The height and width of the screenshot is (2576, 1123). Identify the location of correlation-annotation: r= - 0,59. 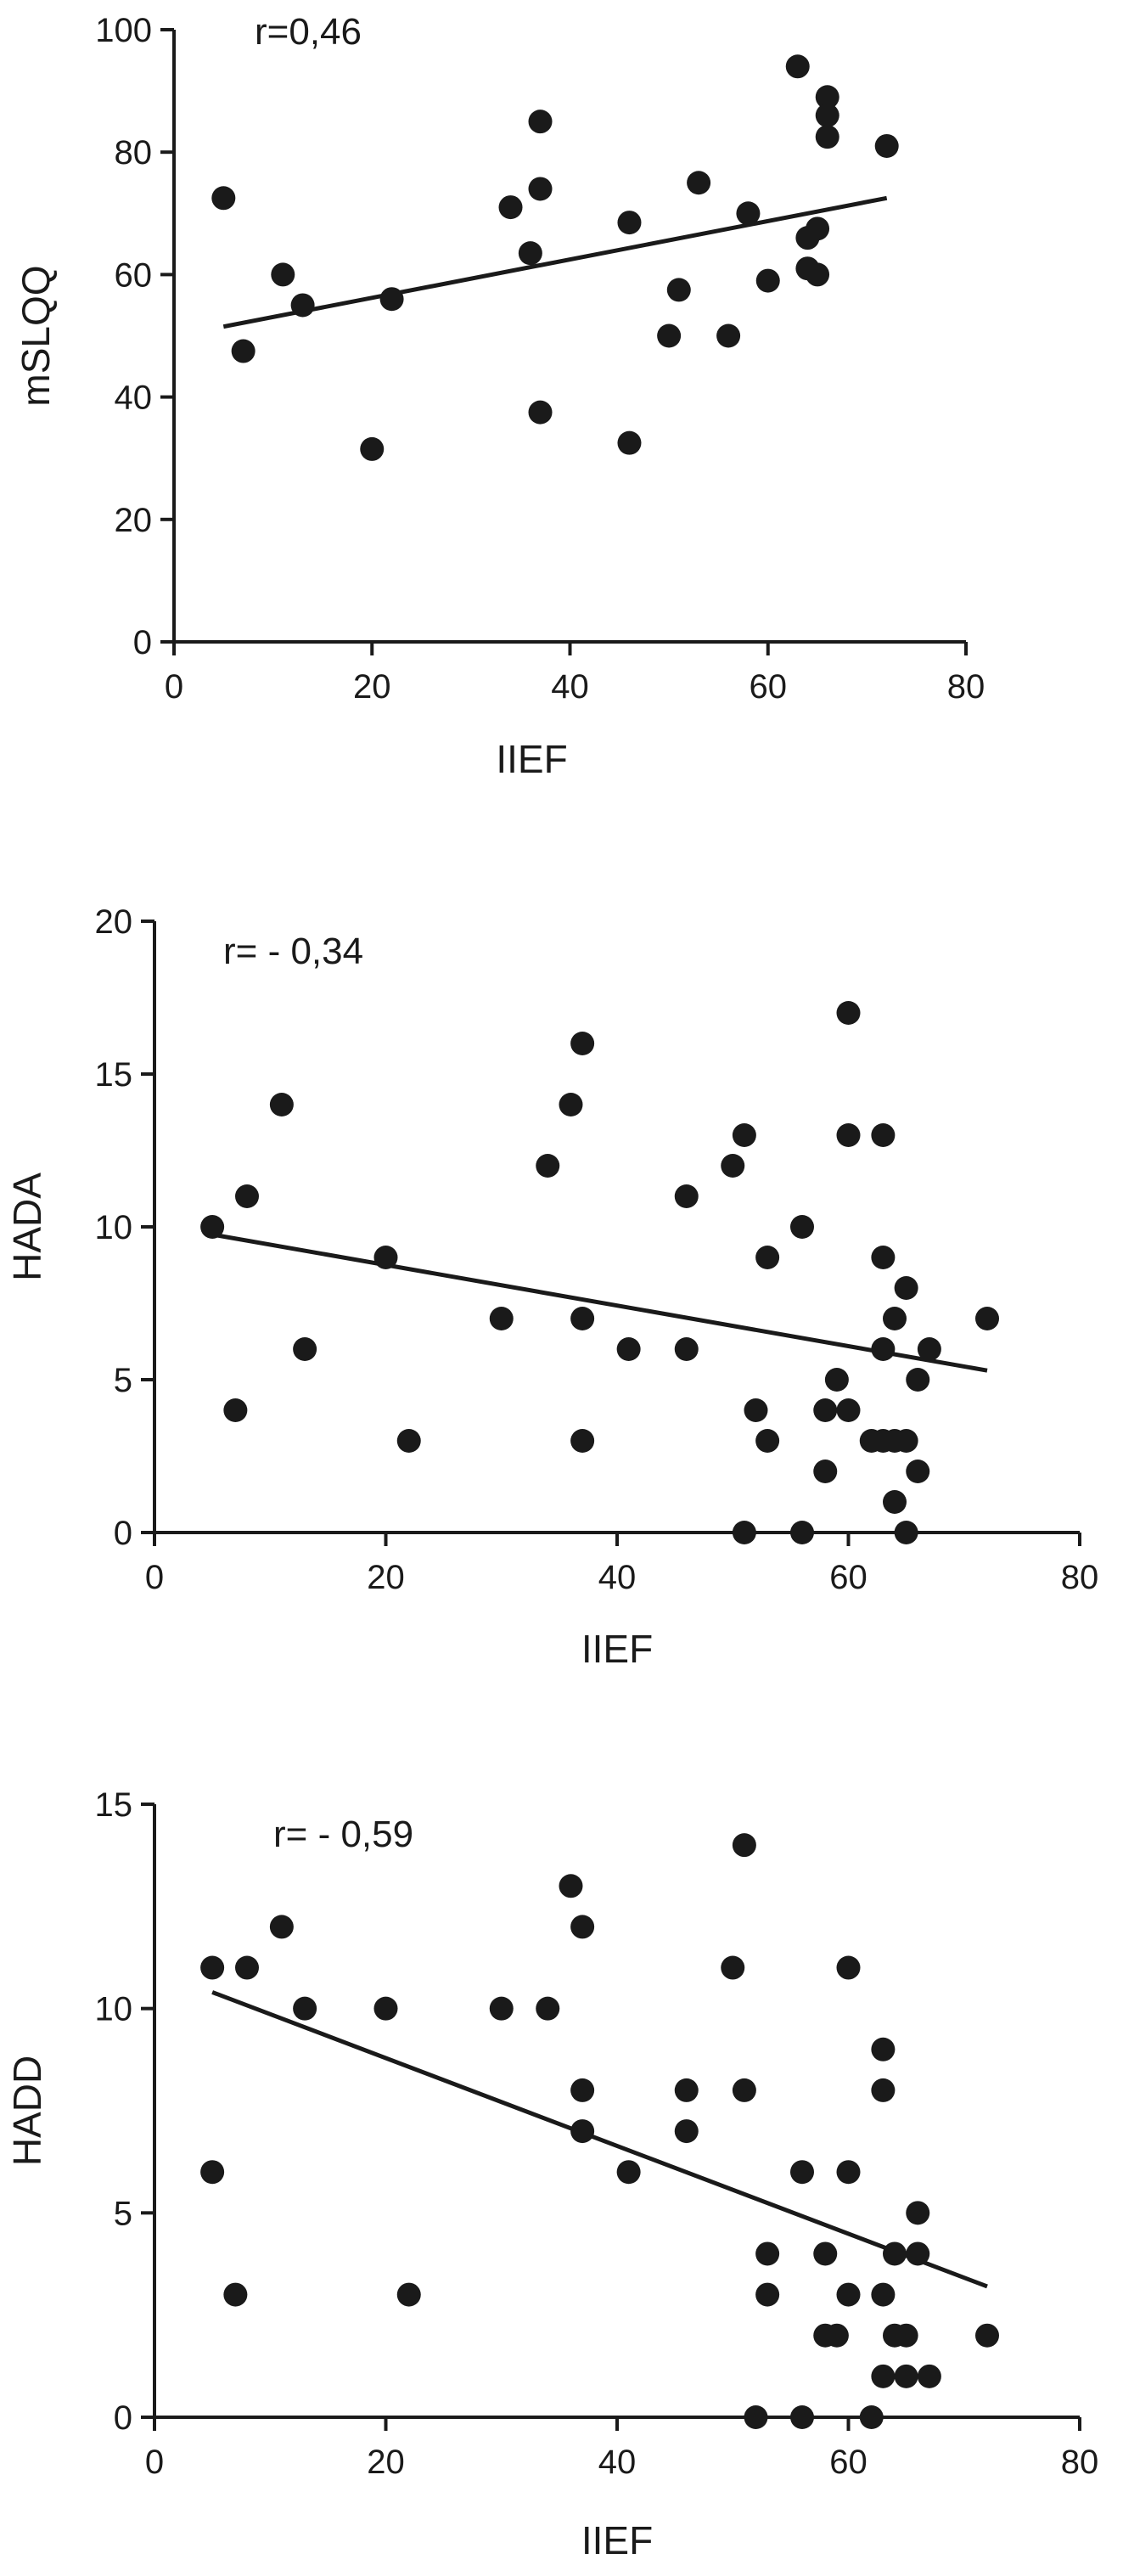
(343, 1834).